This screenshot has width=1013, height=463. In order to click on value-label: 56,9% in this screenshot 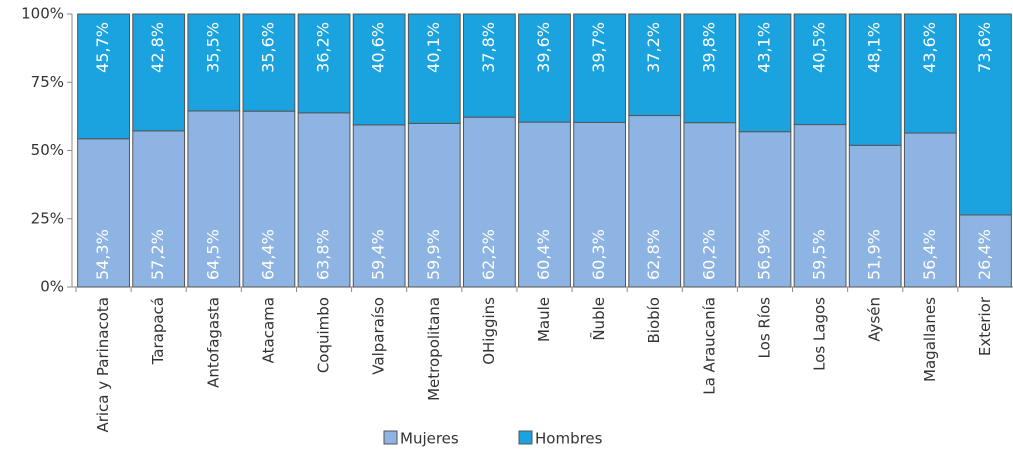, I will do `click(763, 254)`.